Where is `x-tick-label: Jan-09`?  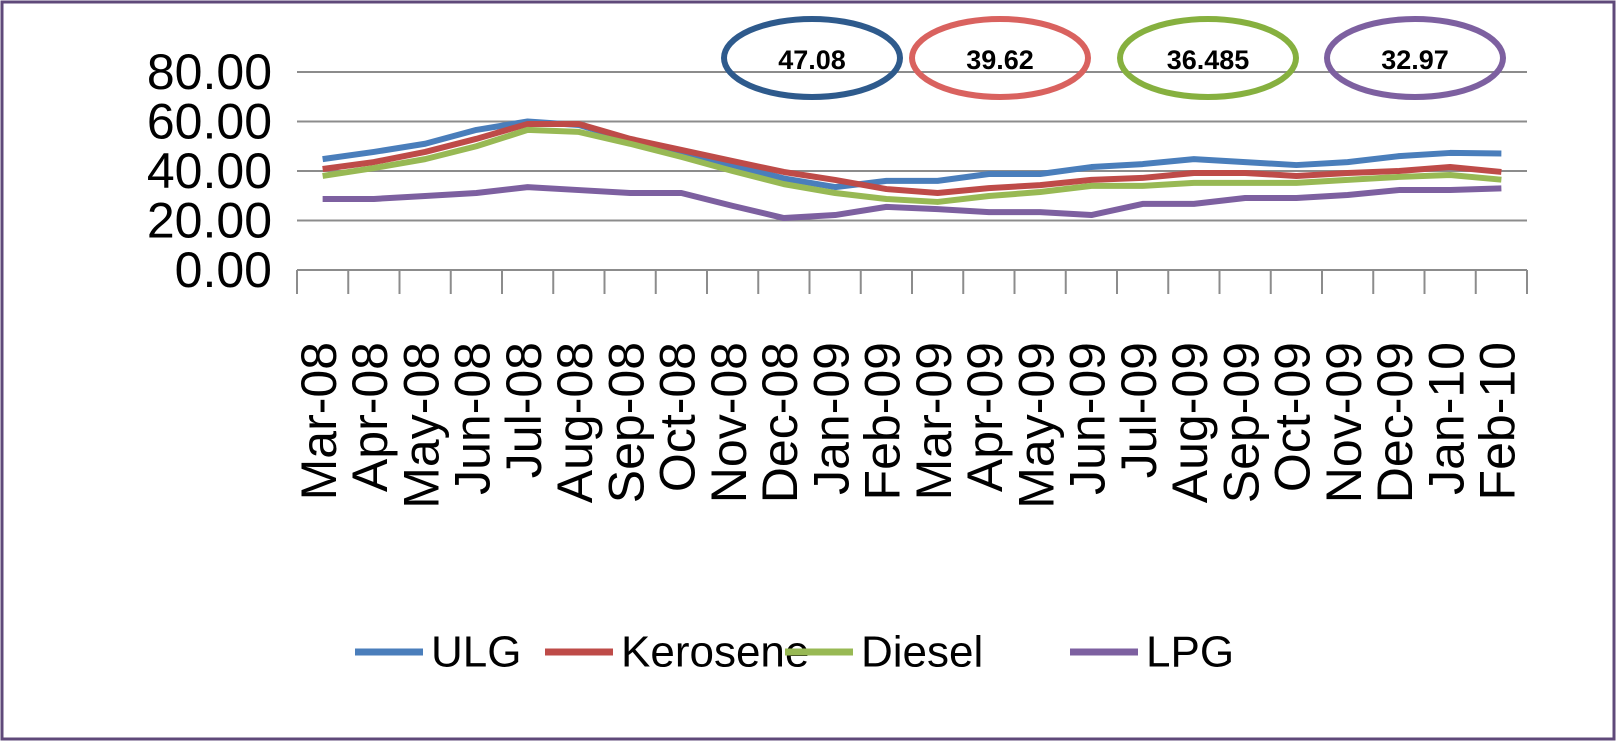 x-tick-label: Jan-09 is located at coordinates (831, 418).